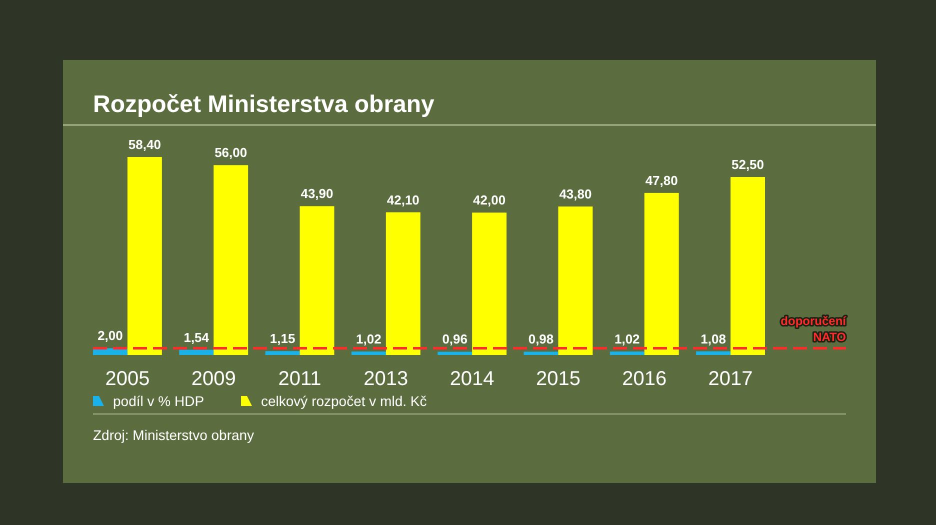 This screenshot has height=525, width=936. I want to click on data-label: 42,00, so click(489, 200).